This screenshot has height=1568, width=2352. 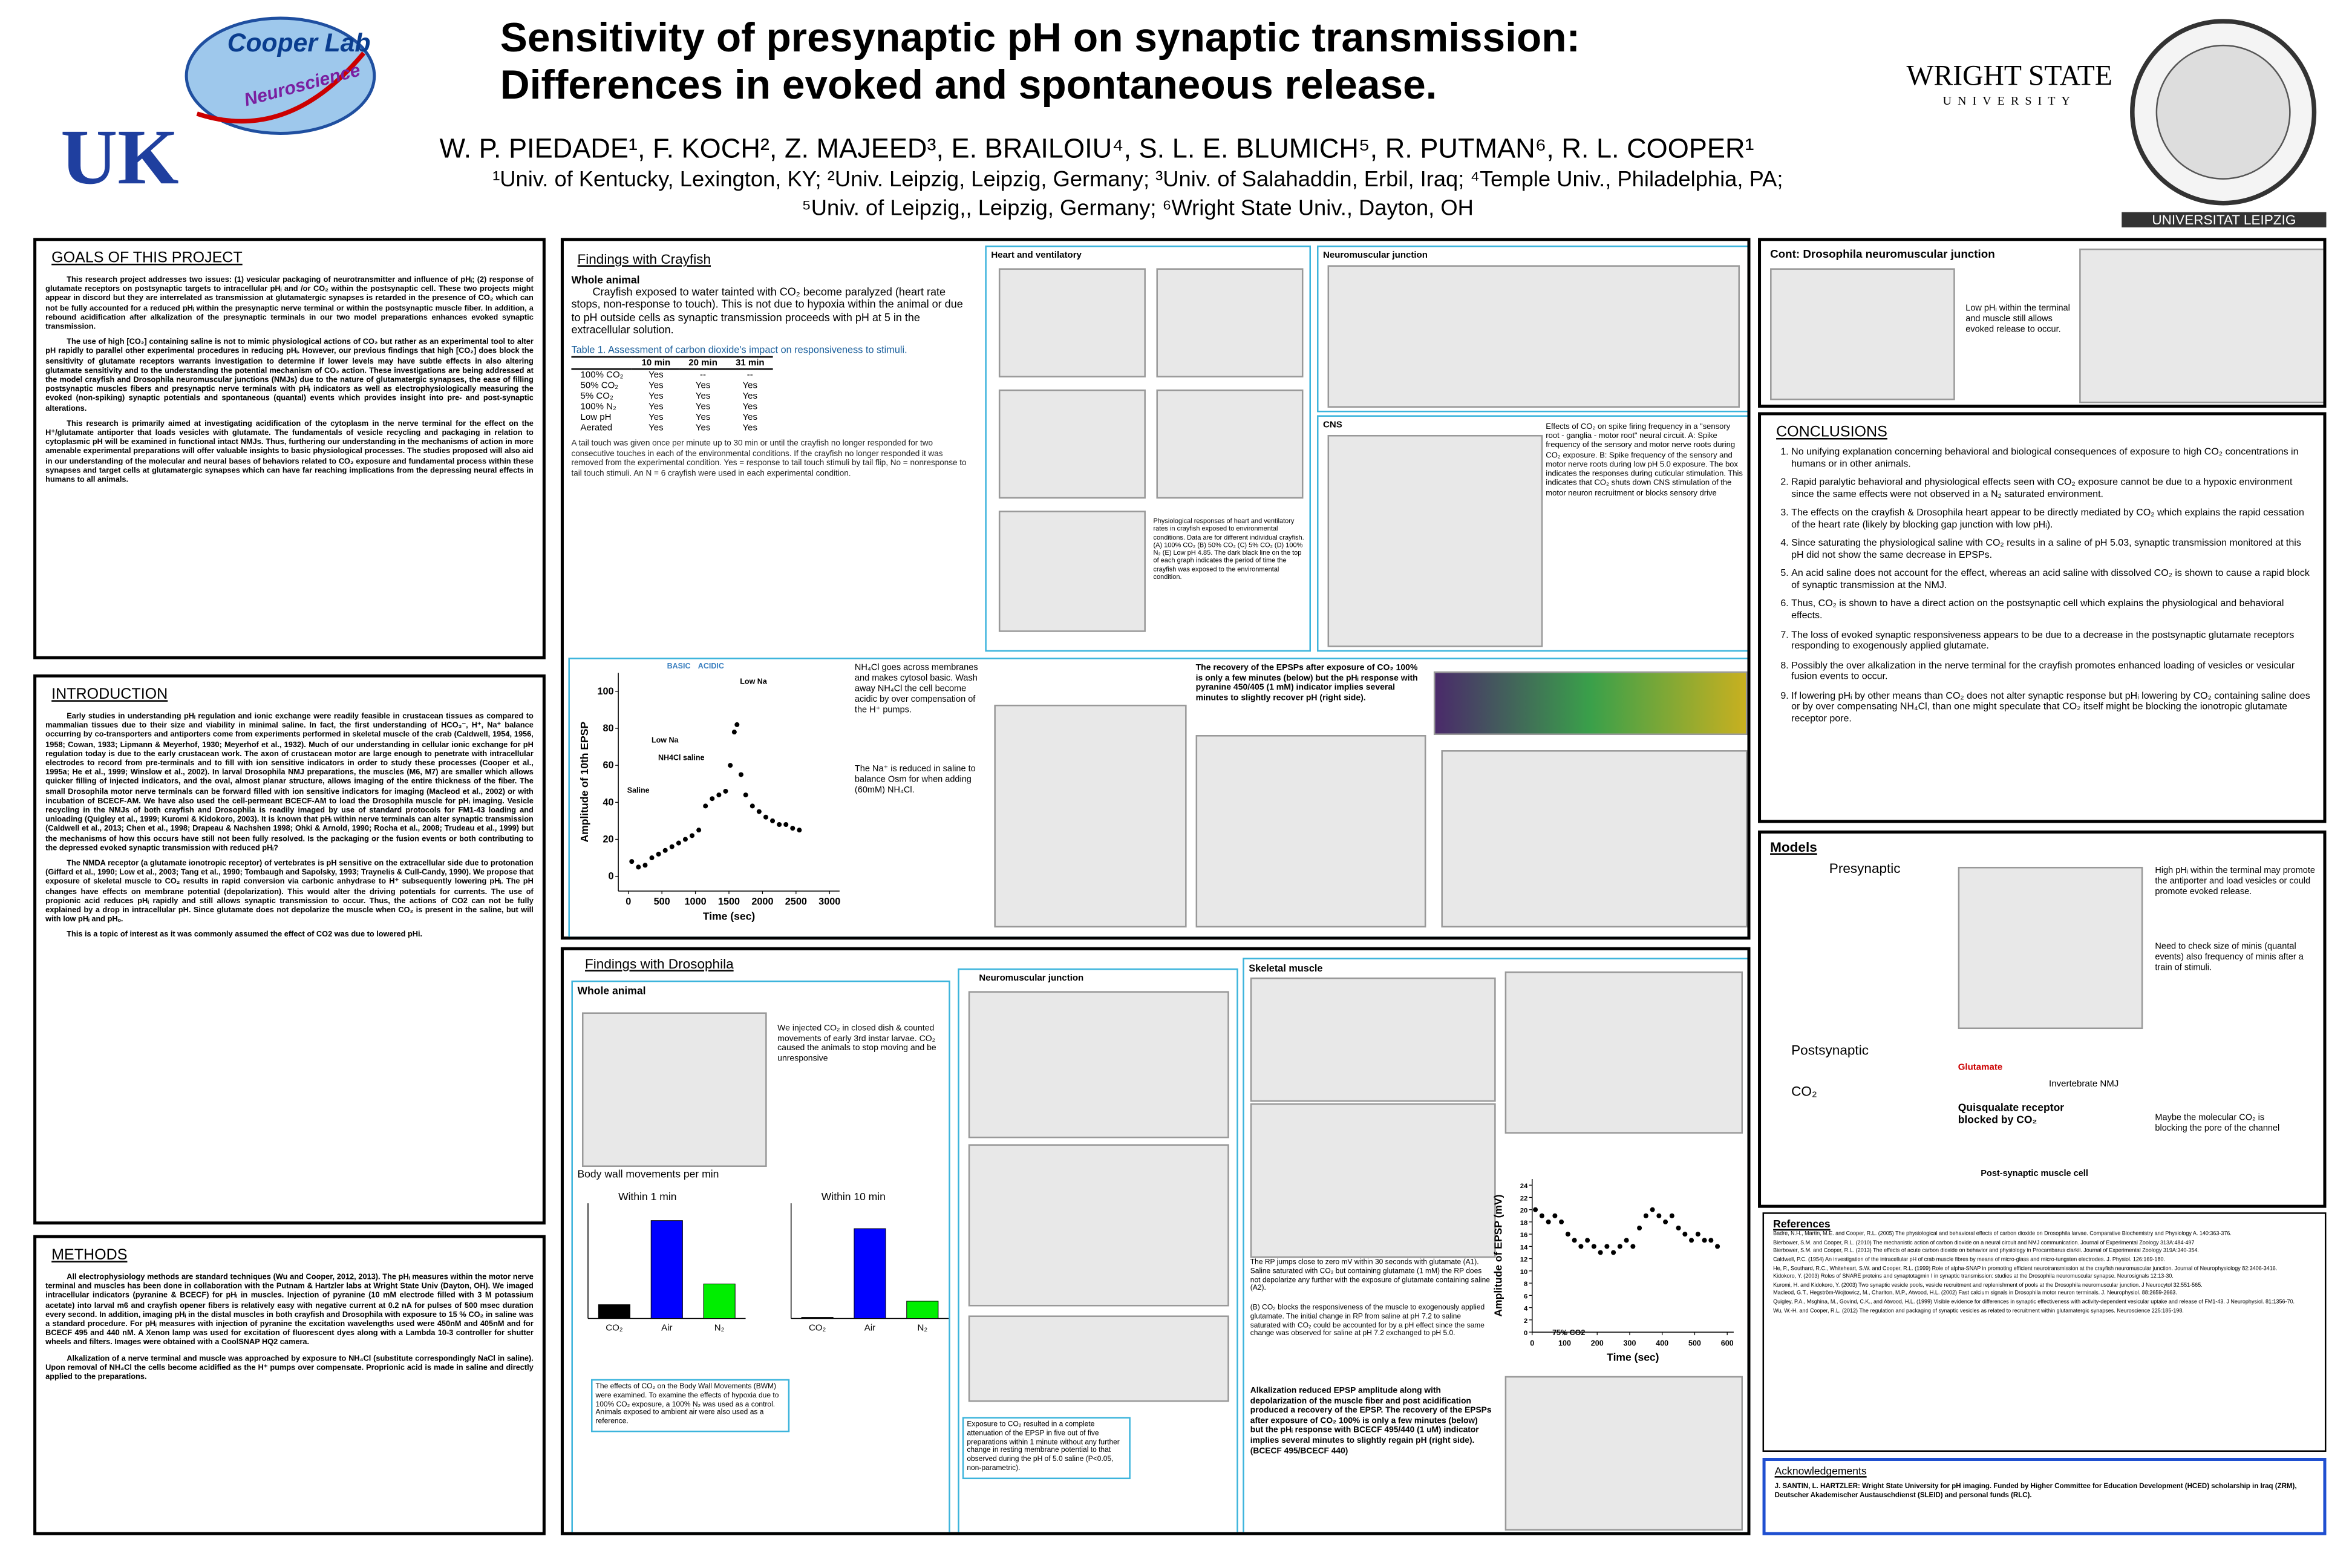 I want to click on y-axis-label: Amplitude of 10th EPSP, so click(x=584, y=782).